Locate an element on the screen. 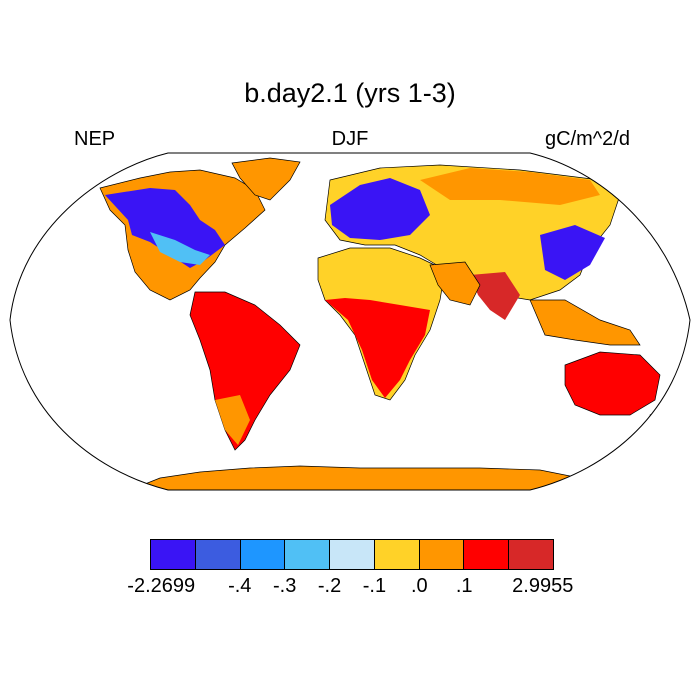 The image size is (700, 700). south-america-orange-patch is located at coordinates (232, 420).